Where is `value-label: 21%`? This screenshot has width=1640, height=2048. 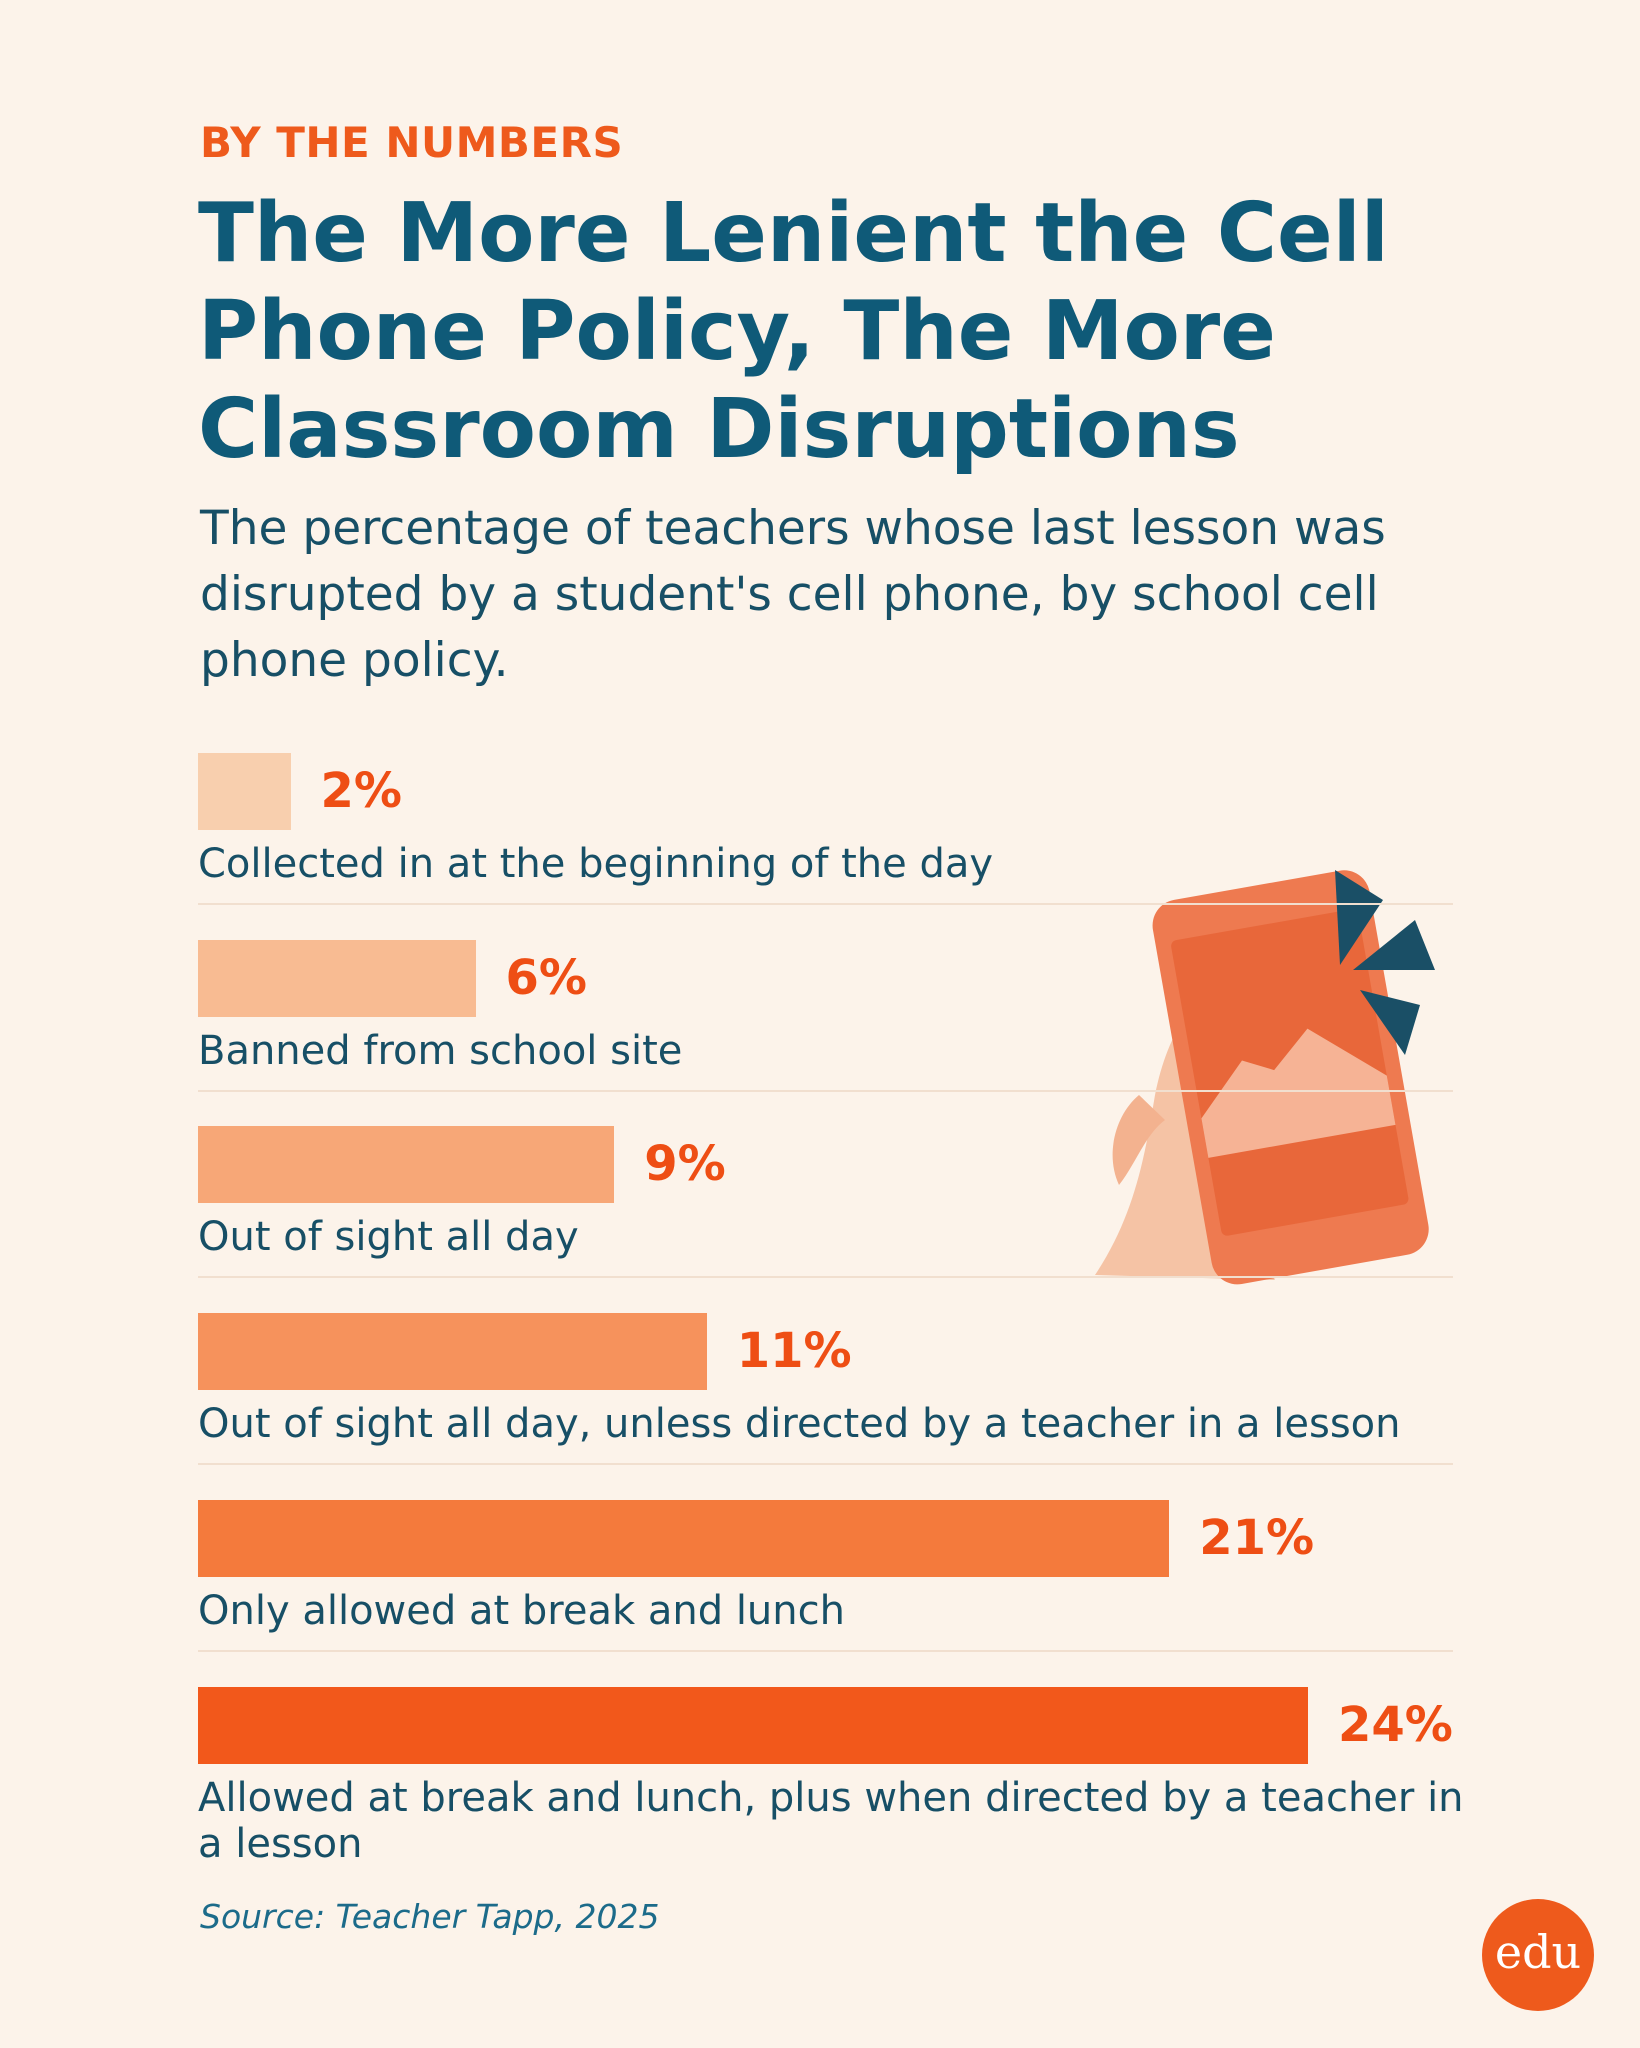
value-label: 21% is located at coordinates (1257, 1537).